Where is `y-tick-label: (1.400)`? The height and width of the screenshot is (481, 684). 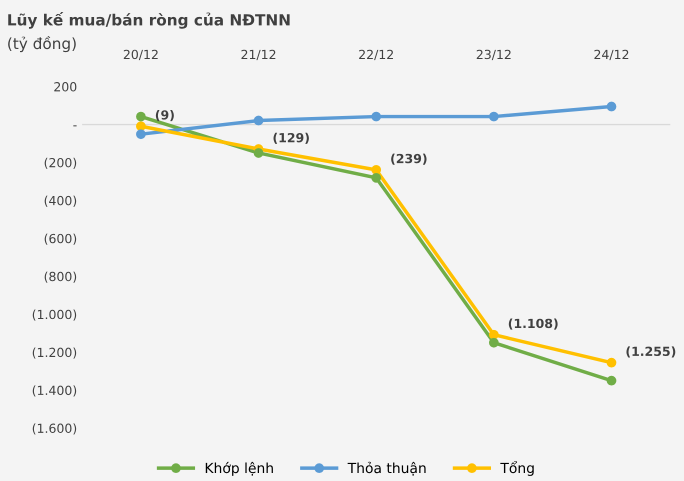 y-tick-label: (1.400) is located at coordinates (54, 391).